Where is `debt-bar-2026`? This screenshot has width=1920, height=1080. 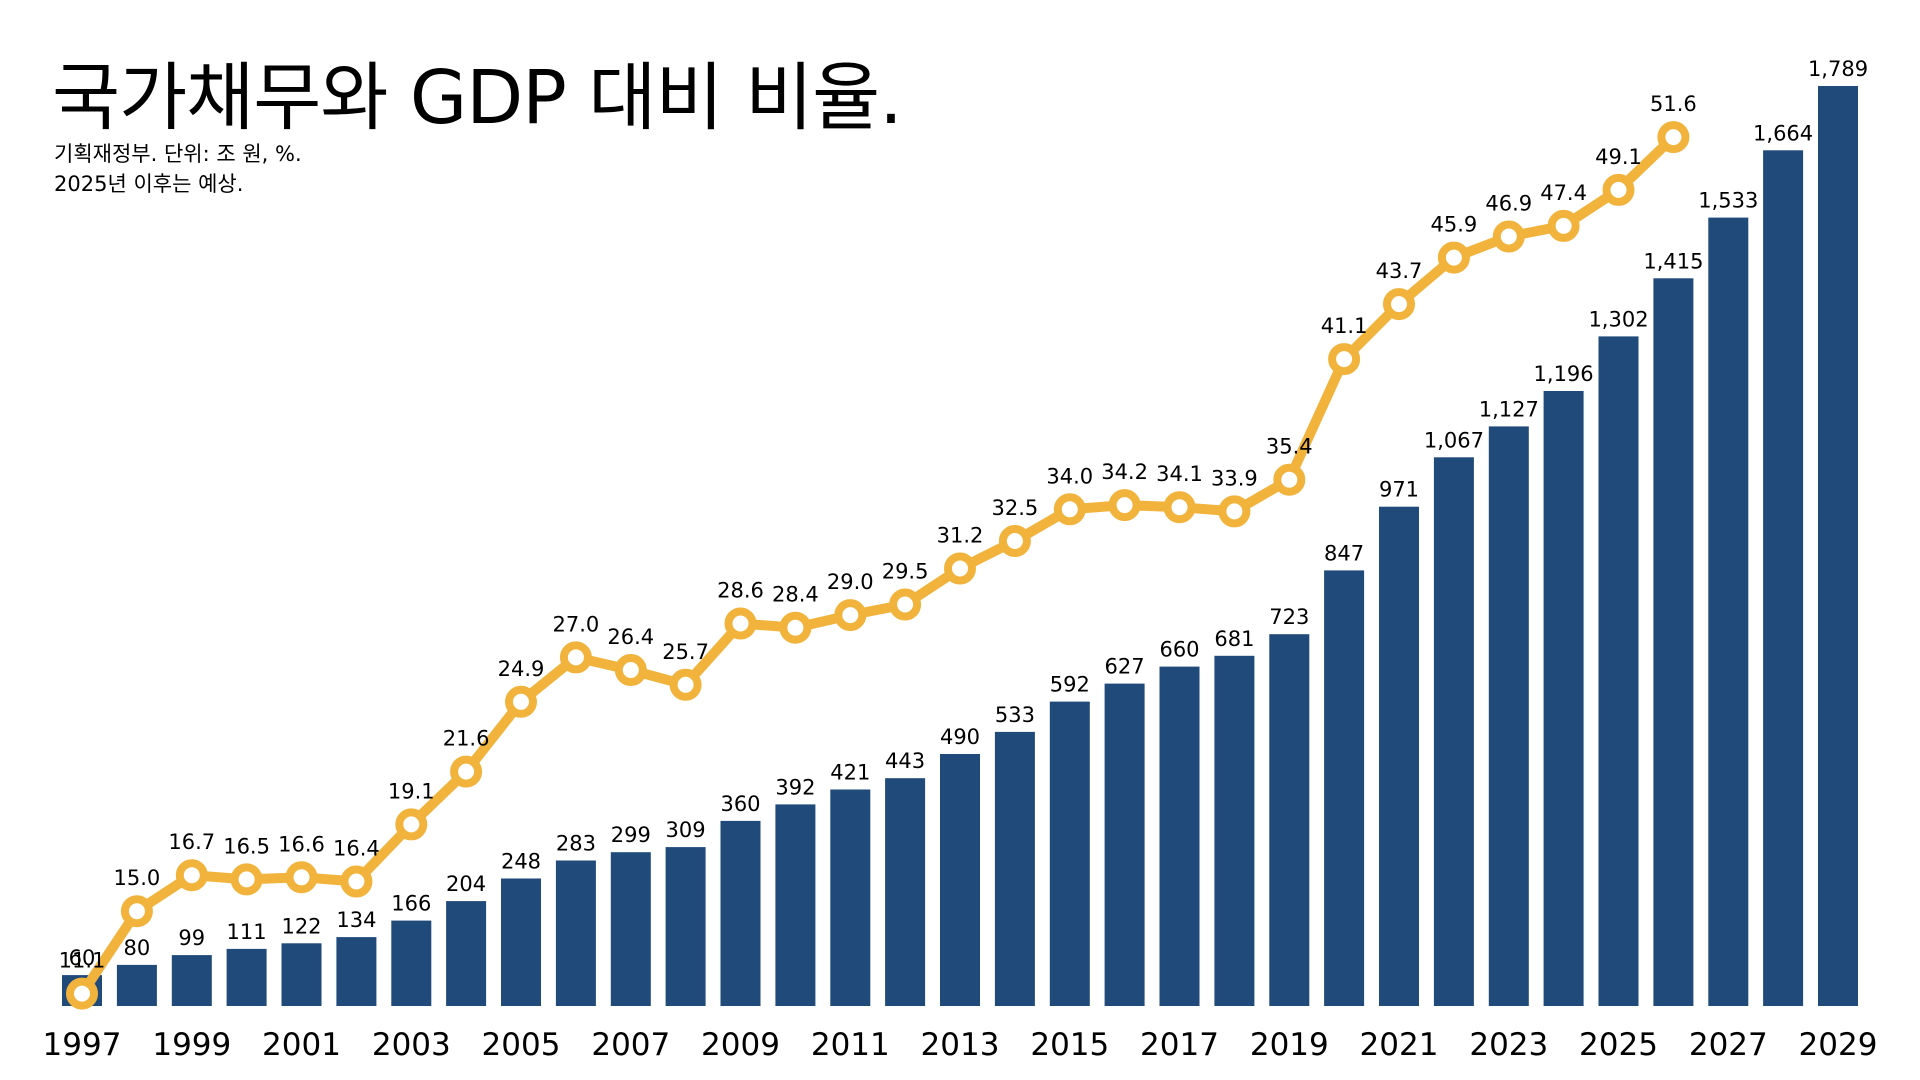 debt-bar-2026 is located at coordinates (1673, 642).